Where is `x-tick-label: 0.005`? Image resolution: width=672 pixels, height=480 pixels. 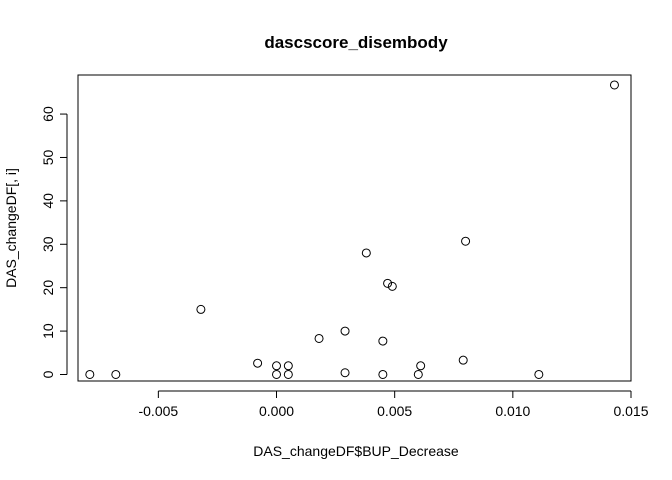
x-tick-label: 0.005 is located at coordinates (394, 411).